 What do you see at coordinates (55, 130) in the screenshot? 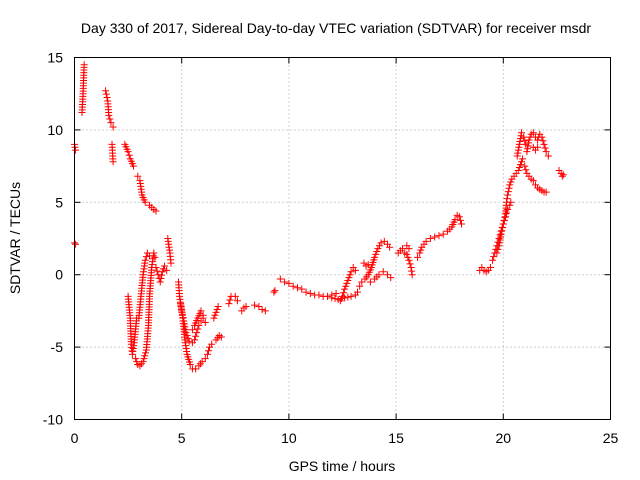
I see `y-tick-label: 10` at bounding box center [55, 130].